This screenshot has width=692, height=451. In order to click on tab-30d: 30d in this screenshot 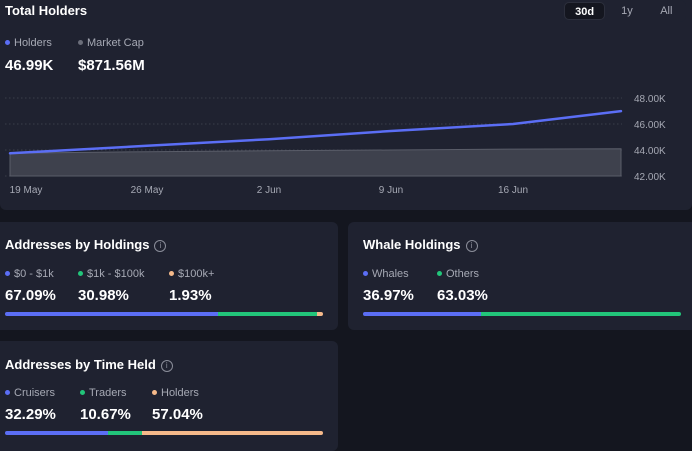, I will do `click(585, 11)`.